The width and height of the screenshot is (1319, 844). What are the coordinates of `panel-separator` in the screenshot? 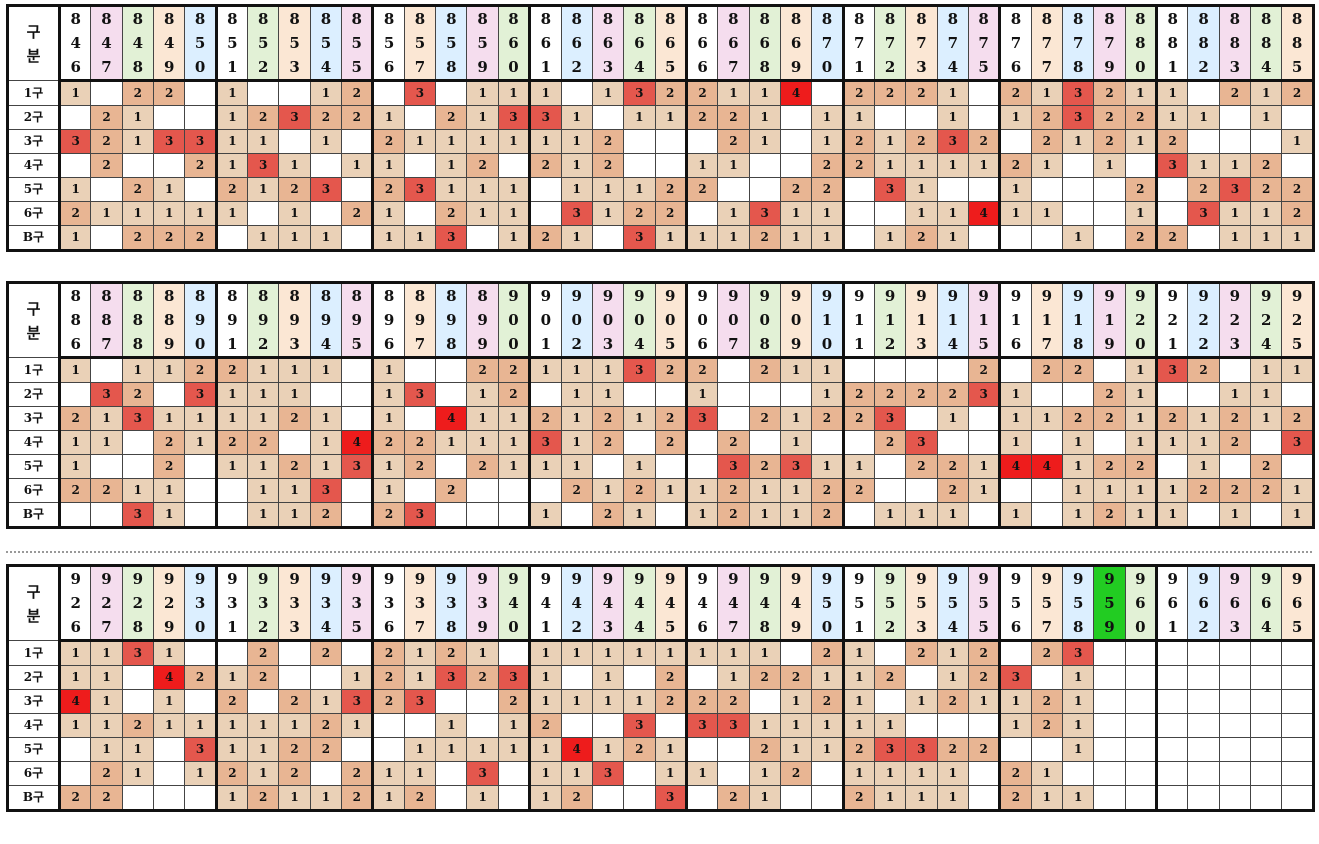 It's located at (659, 552).